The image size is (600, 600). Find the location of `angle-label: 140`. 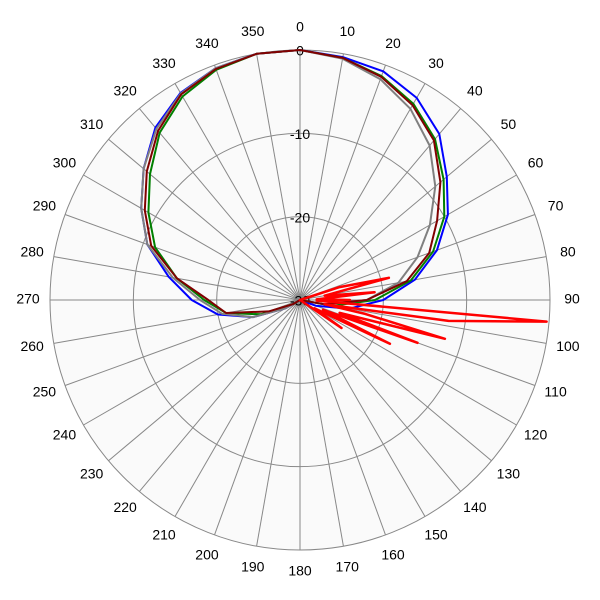

angle-label: 140 is located at coordinates (475, 507).